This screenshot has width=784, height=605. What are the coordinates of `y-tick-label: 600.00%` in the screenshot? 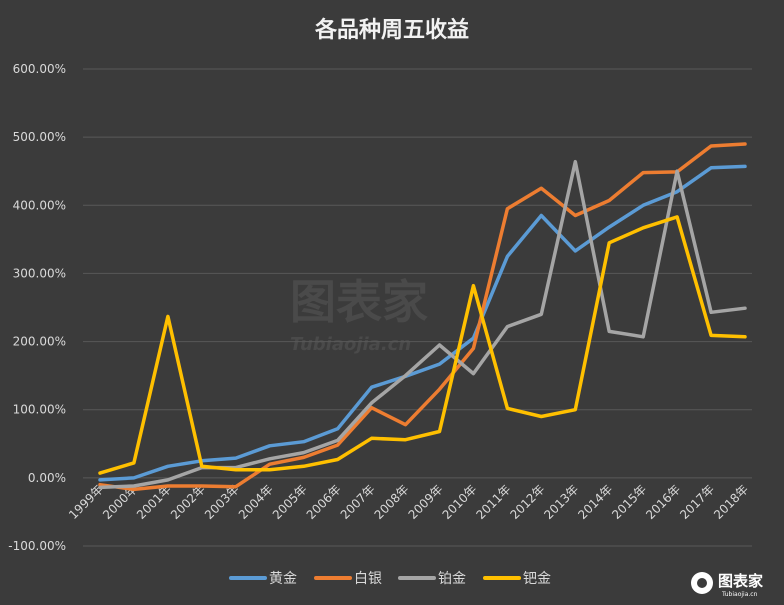 It's located at (39, 69).